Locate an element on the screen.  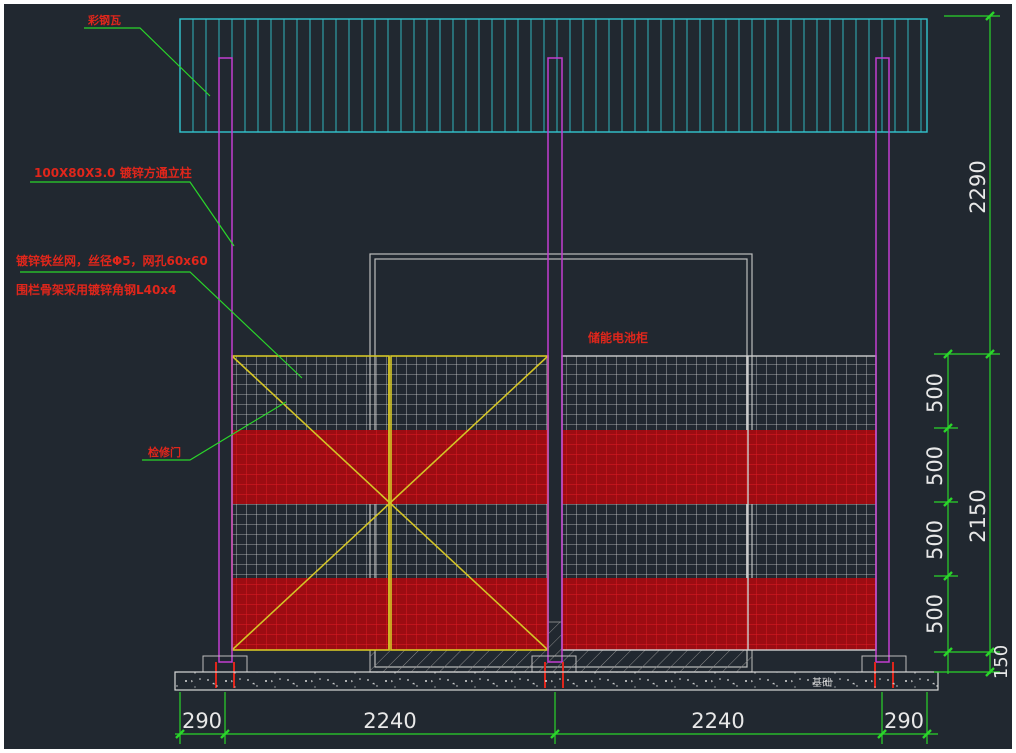
dim-right-500-3: 500 is located at coordinates (935, 540).